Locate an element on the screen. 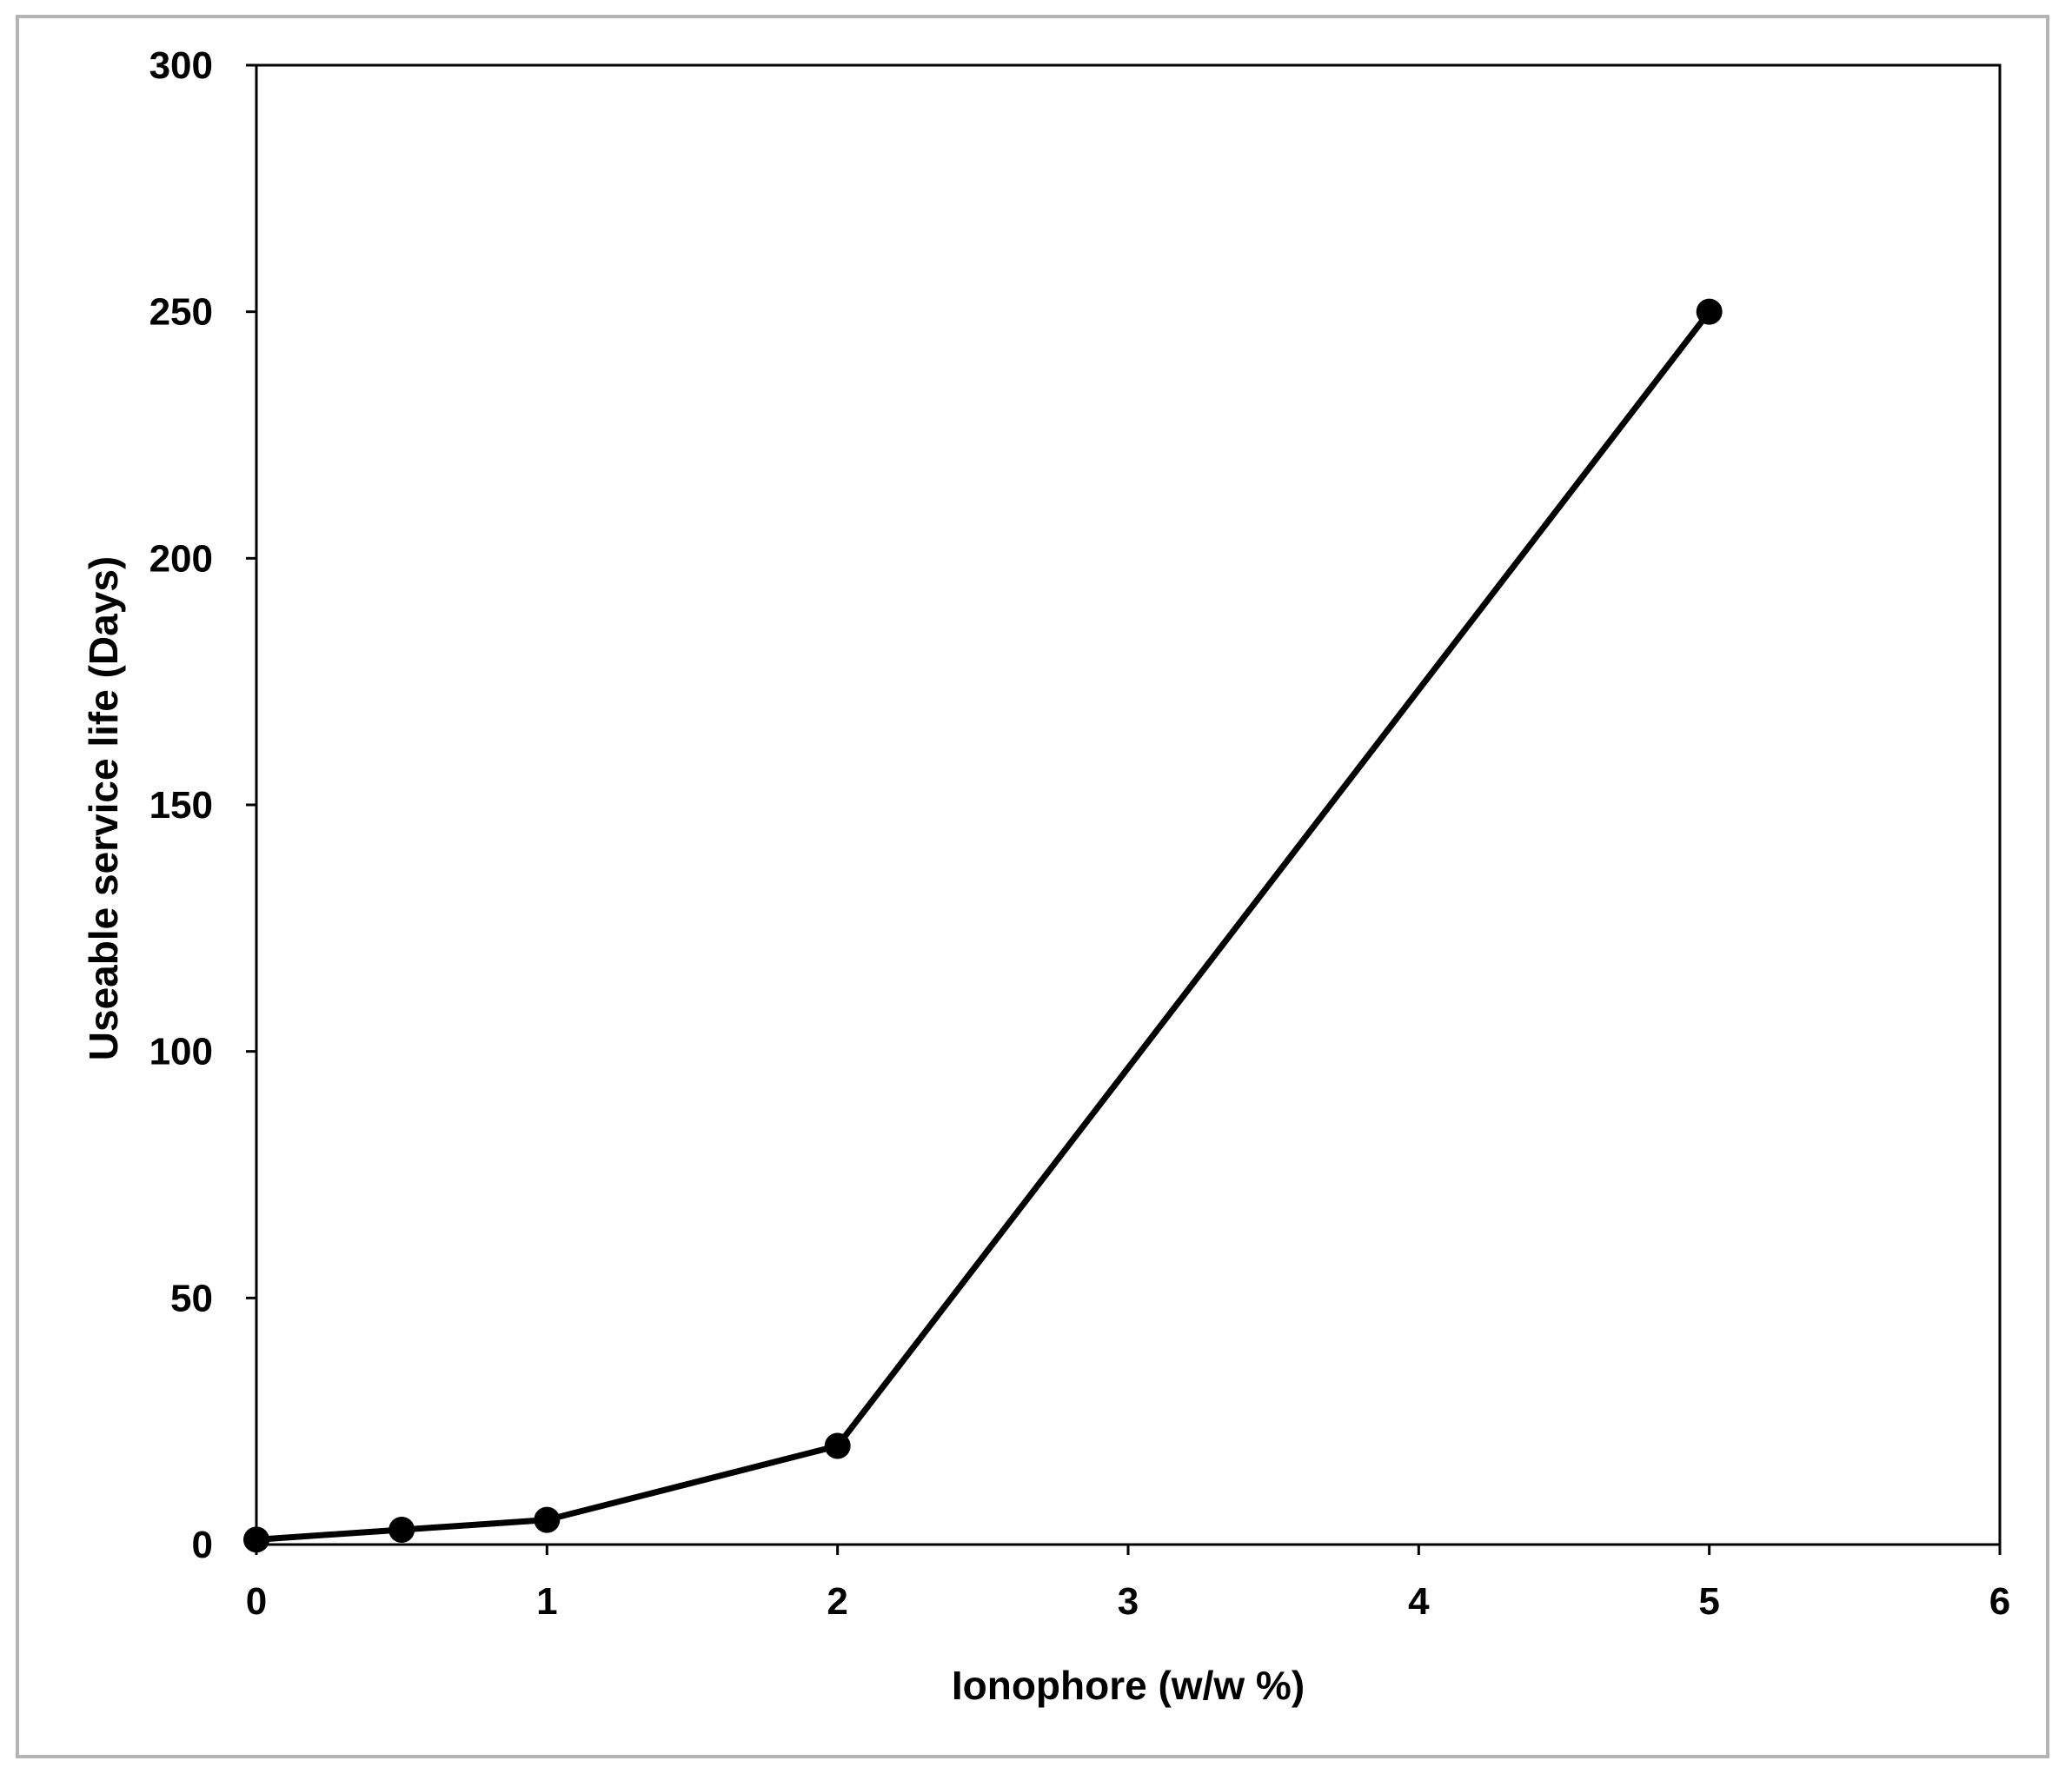 This screenshot has height=1774, width=2072. y-tick-label: 200 is located at coordinates (181, 559).